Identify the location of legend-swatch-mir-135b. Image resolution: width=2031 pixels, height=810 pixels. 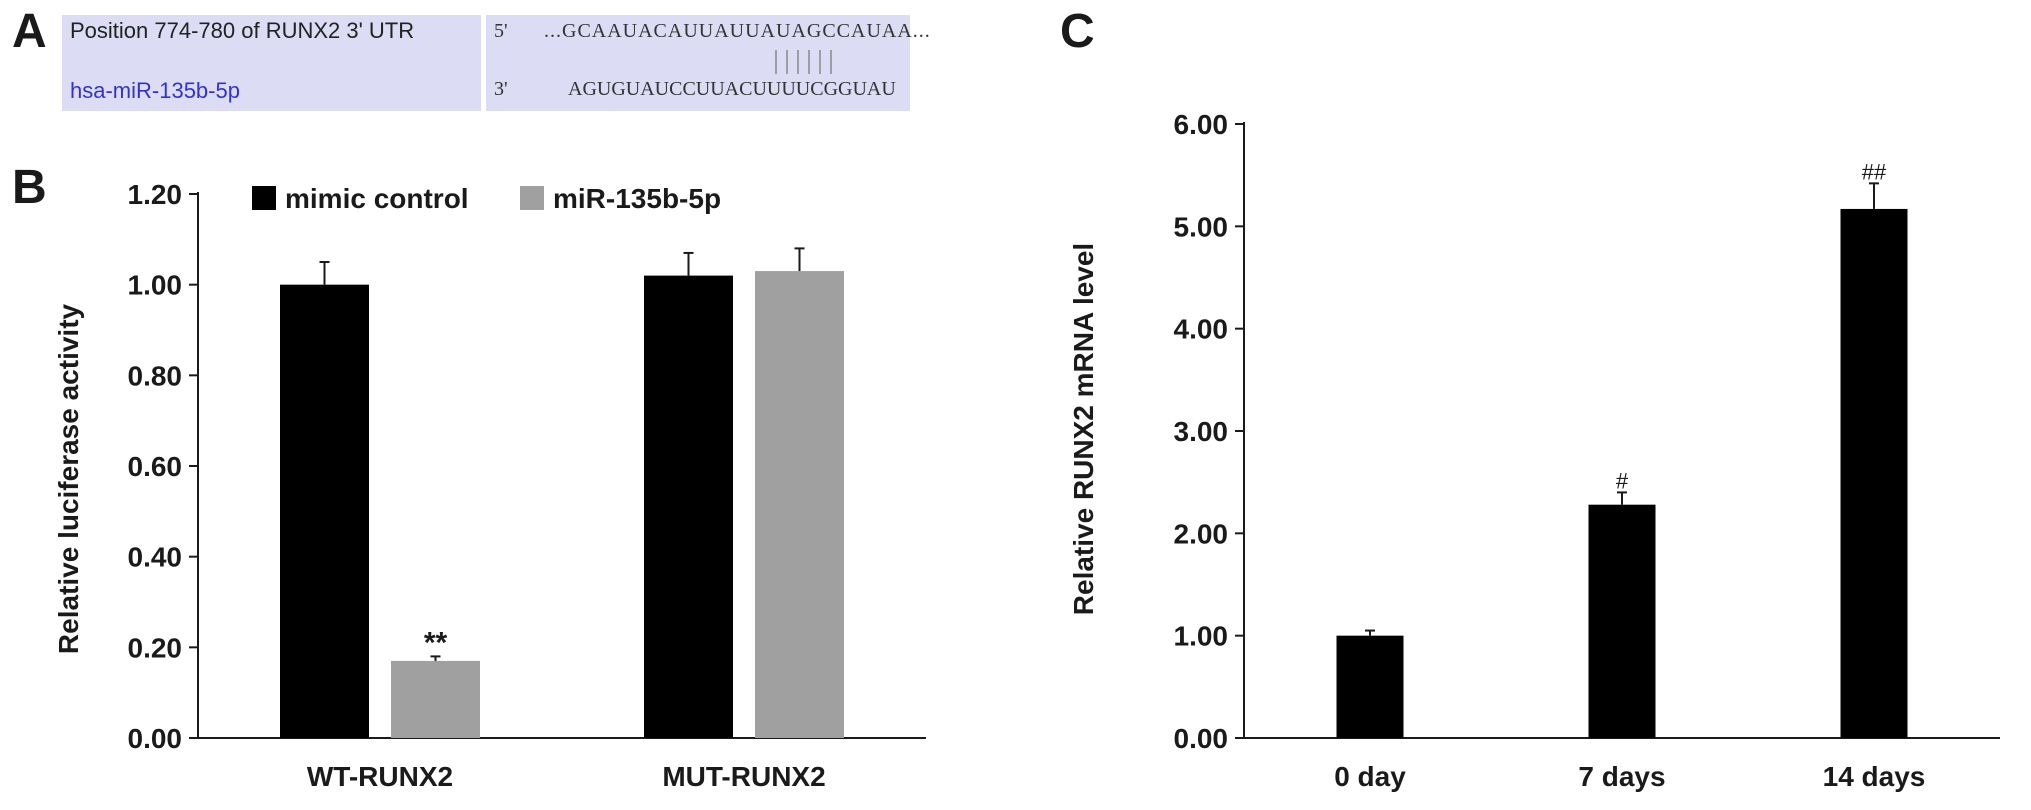
(532, 198).